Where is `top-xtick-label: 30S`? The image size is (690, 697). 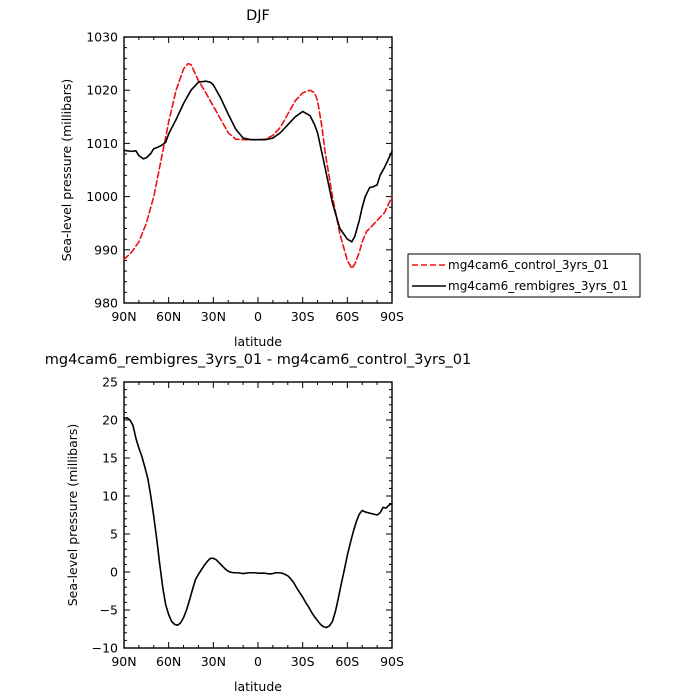 top-xtick-label: 30S is located at coordinates (303, 316).